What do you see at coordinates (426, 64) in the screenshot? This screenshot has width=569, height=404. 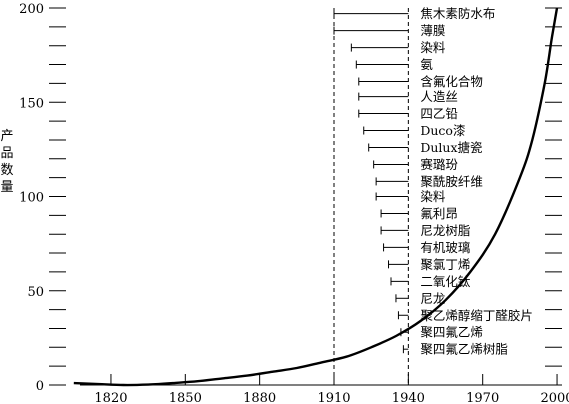 I see `product-label: 氨` at bounding box center [426, 64].